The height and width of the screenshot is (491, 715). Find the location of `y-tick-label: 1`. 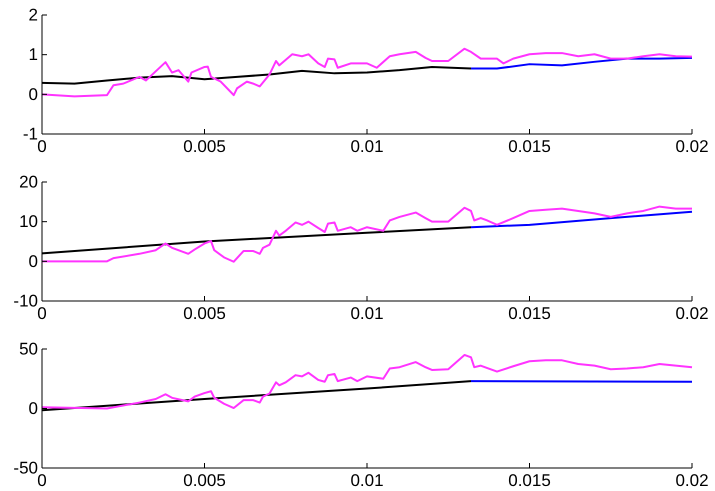

y-tick-label: 1 is located at coordinates (33, 54).